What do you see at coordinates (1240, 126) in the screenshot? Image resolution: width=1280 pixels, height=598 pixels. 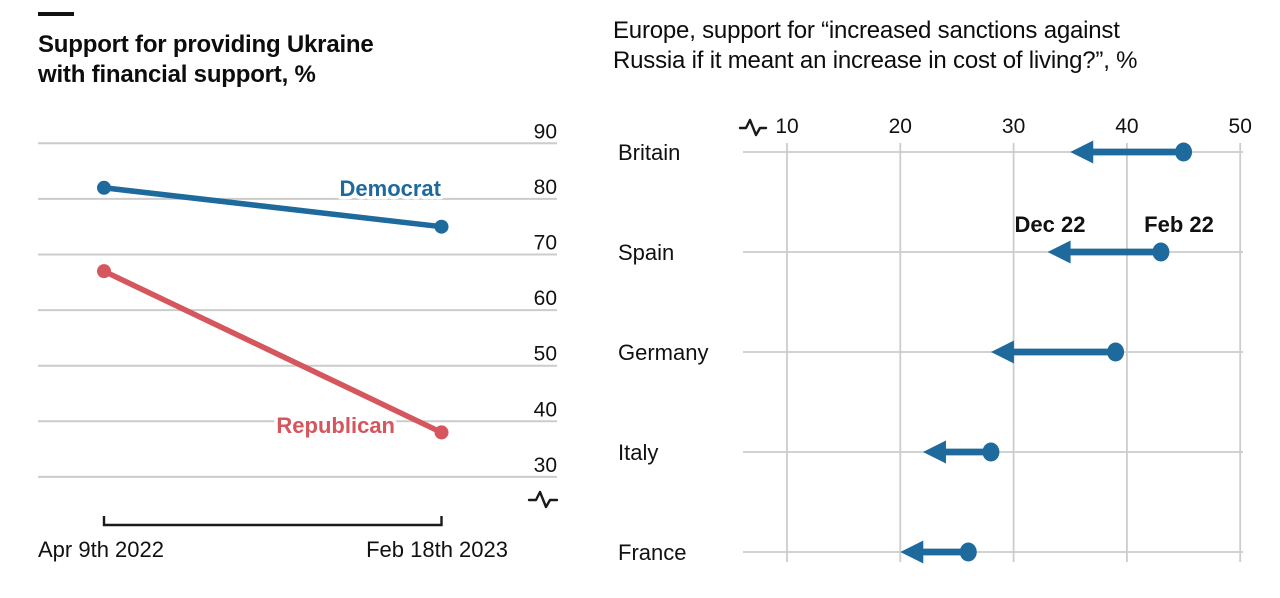 I see `x-tick-label-50: 50` at bounding box center [1240, 126].